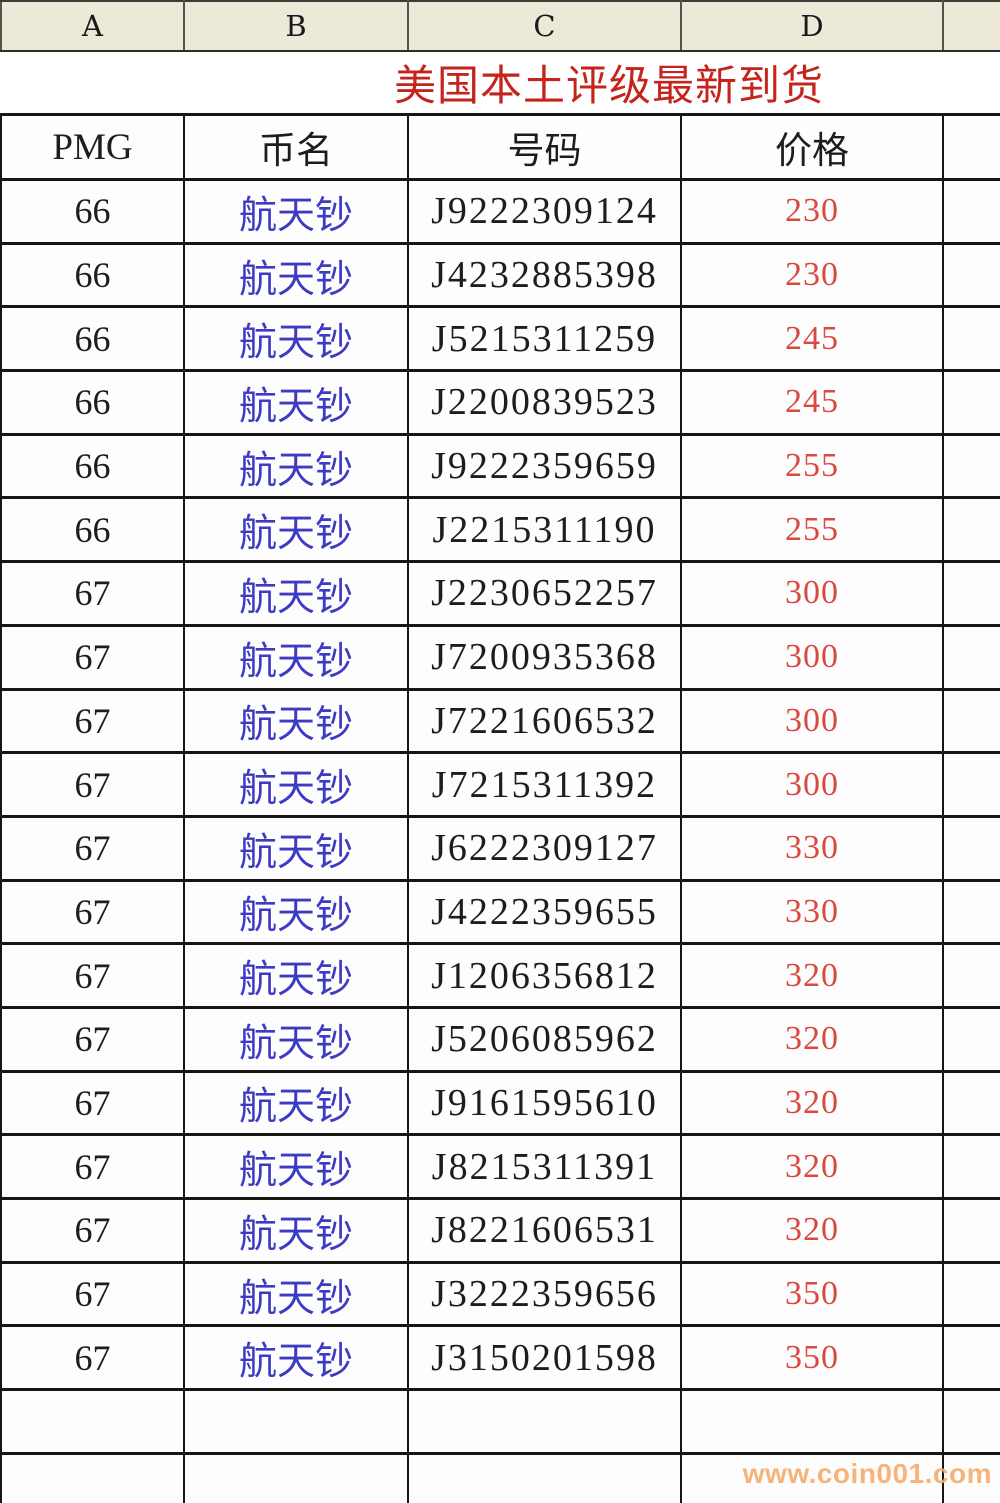 The height and width of the screenshot is (1503, 1000). Describe the element at coordinates (544, 466) in the screenshot. I see `cell-serial: J9222359659` at that location.